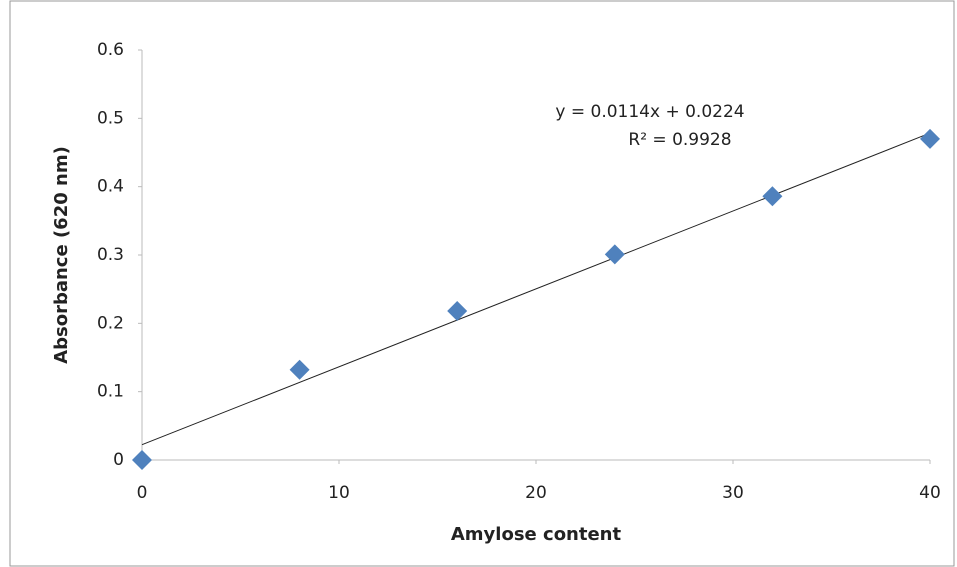  What do you see at coordinates (110, 392) in the screenshot?
I see `y-tick-label: 0.1` at bounding box center [110, 392].